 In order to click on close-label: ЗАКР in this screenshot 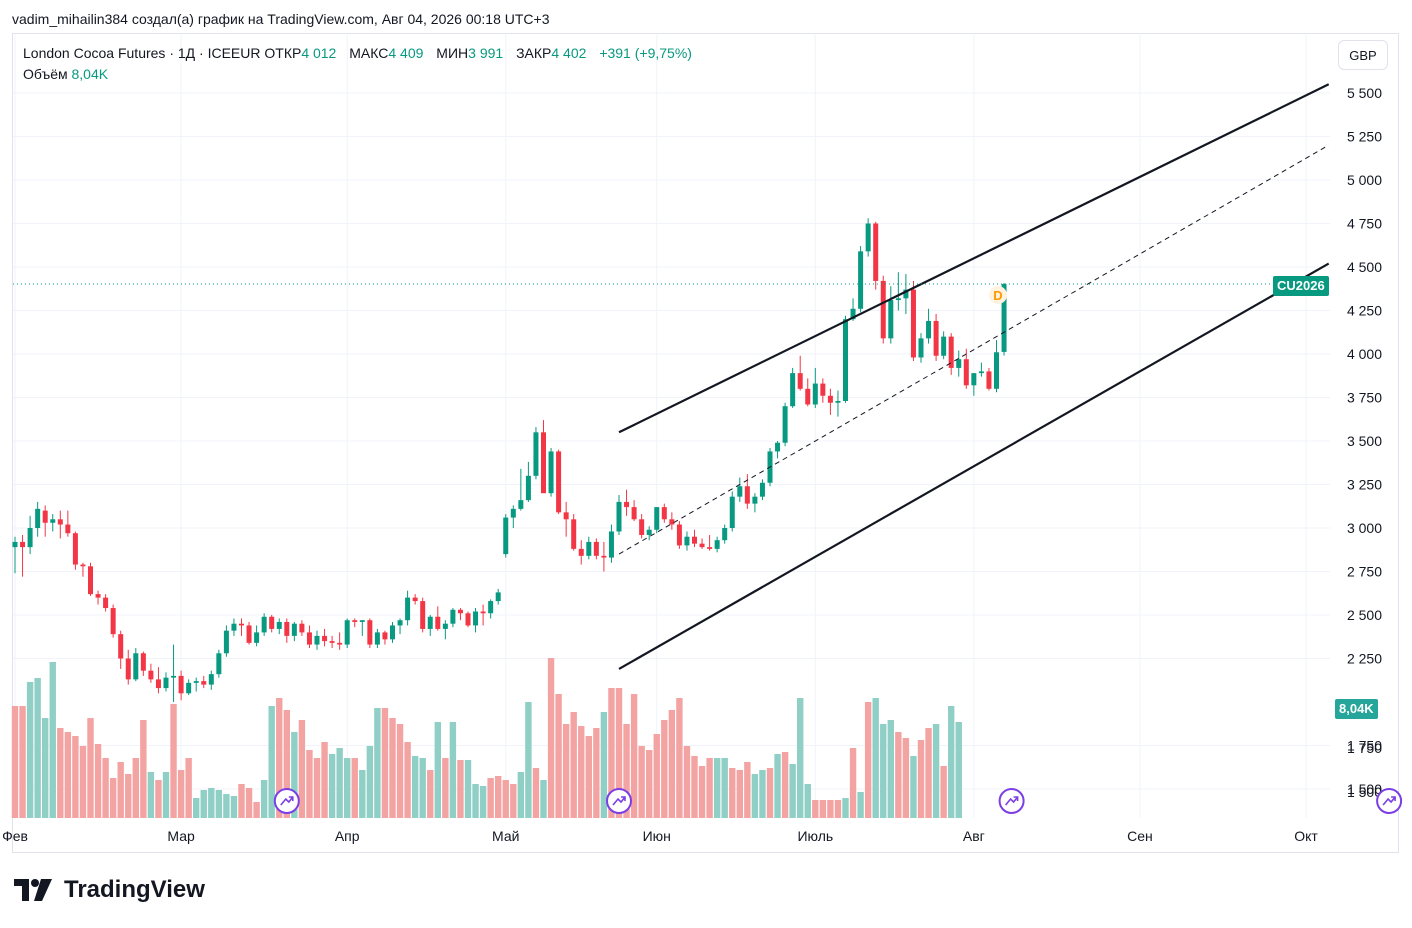, I will do `click(534, 53)`.